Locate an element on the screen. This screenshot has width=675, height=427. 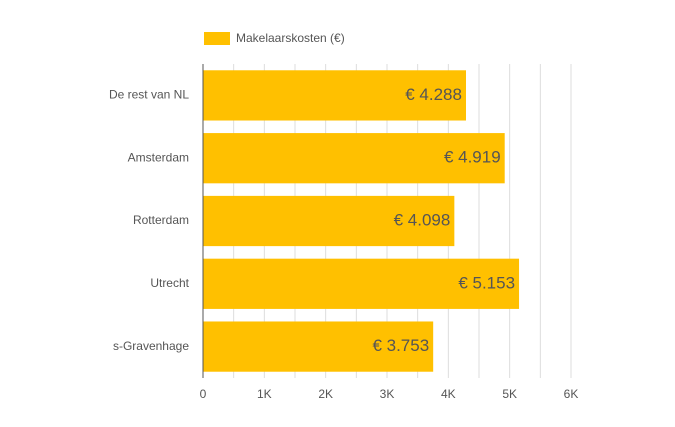
legend-label: Makelaarskosten (€) is located at coordinates (290, 38).